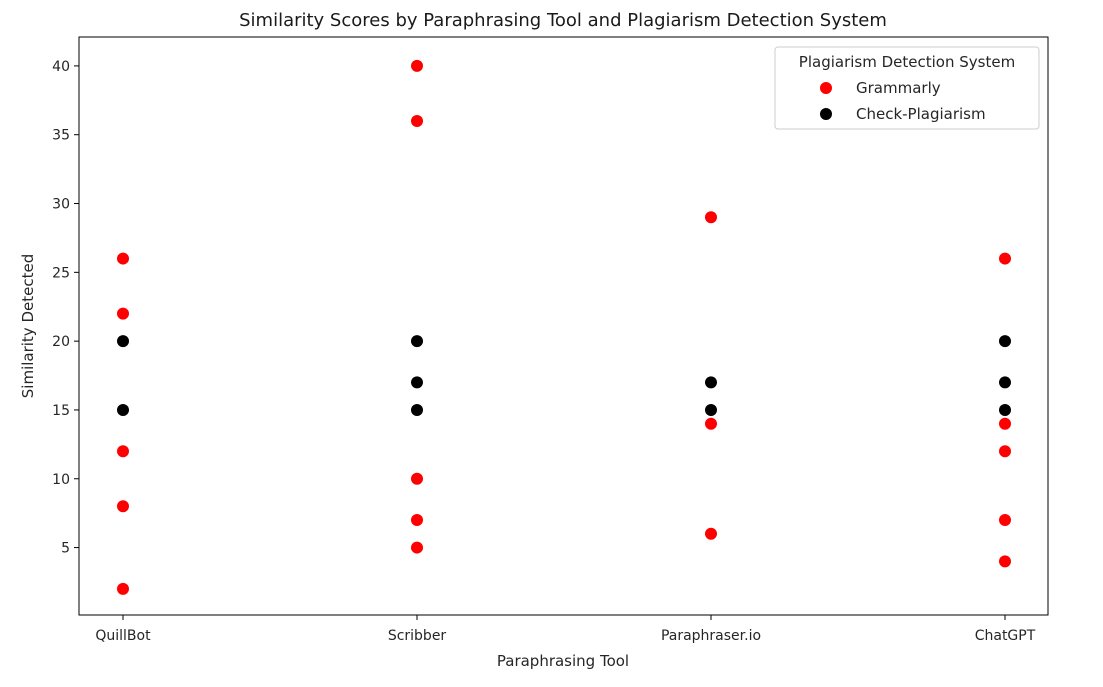 The height and width of the screenshot is (687, 1103). I want to click on y-tick-label: 25, so click(61, 273).